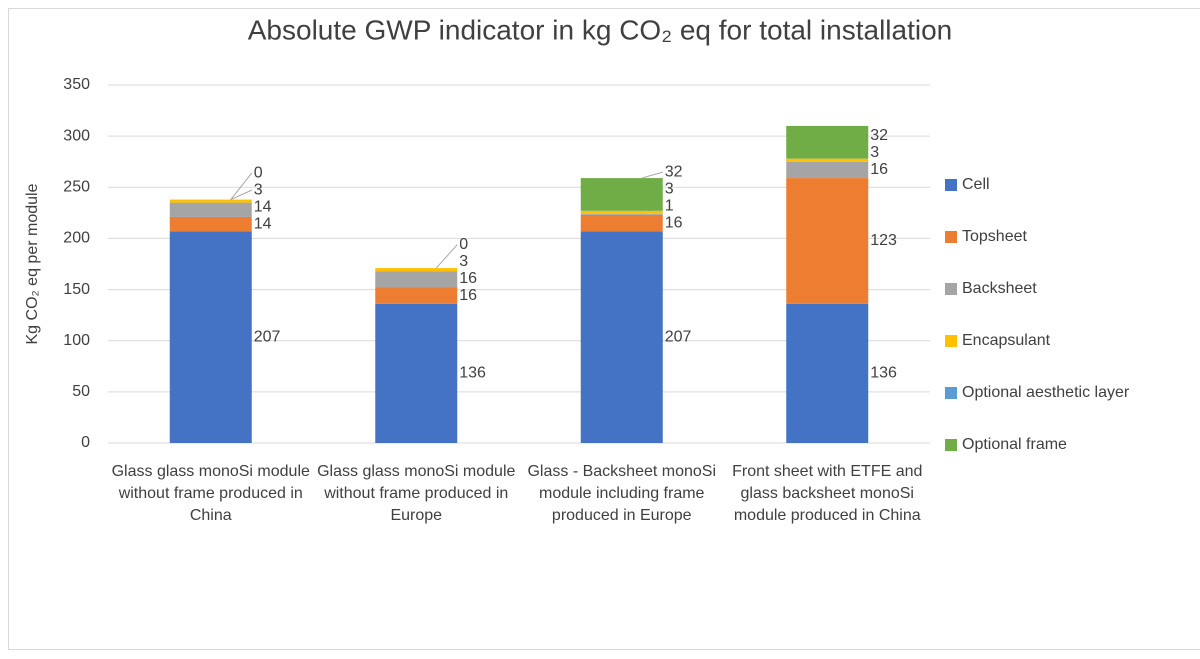  What do you see at coordinates (85, 442) in the screenshot?
I see `y-tick-label: 0` at bounding box center [85, 442].